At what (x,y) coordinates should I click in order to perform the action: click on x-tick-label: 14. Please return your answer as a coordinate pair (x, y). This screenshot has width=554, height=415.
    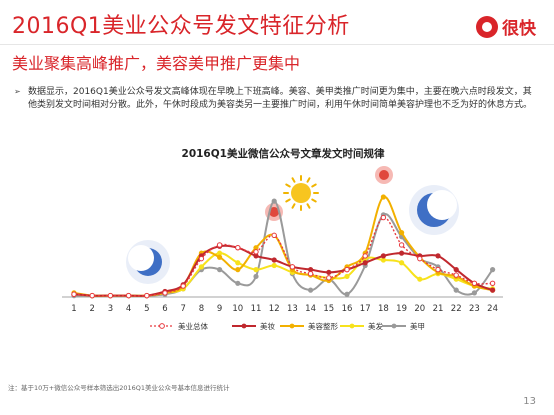
    Looking at the image, I should click on (310, 309).